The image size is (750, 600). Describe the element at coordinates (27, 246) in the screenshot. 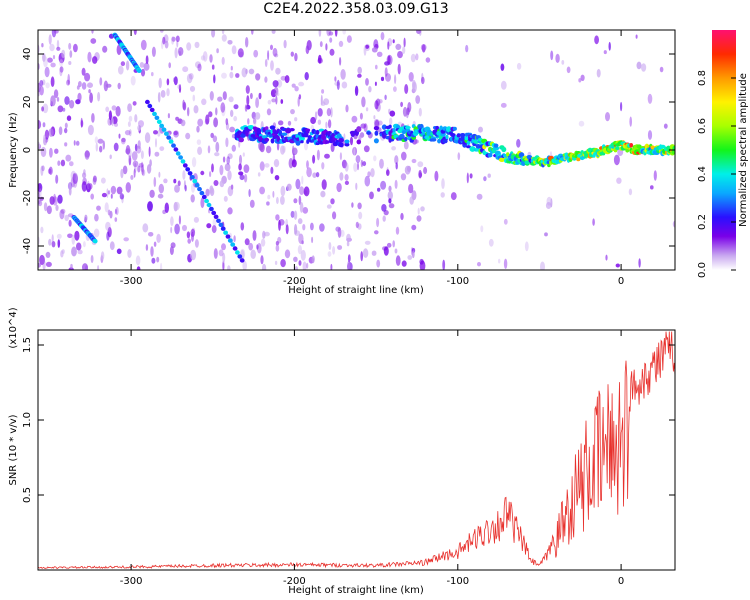

I see `y-tick-label: -40` at that location.